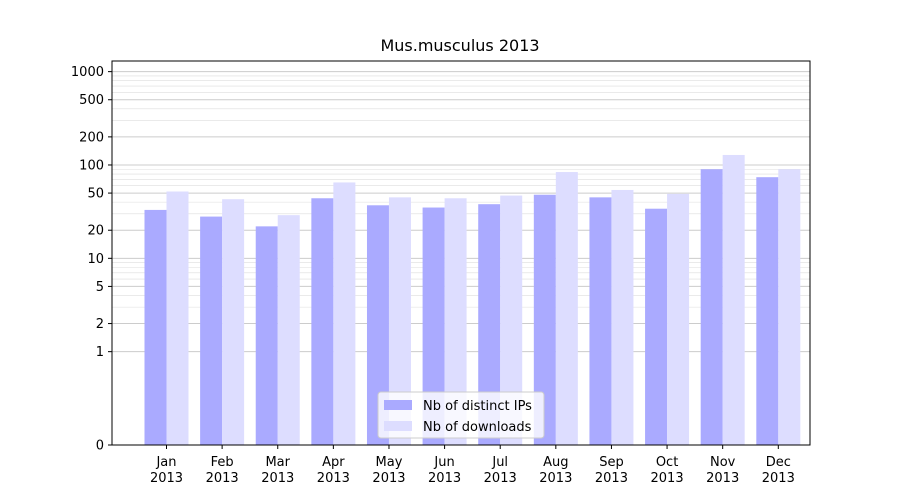  I want to click on y-tick-label: 0, so click(100, 446).